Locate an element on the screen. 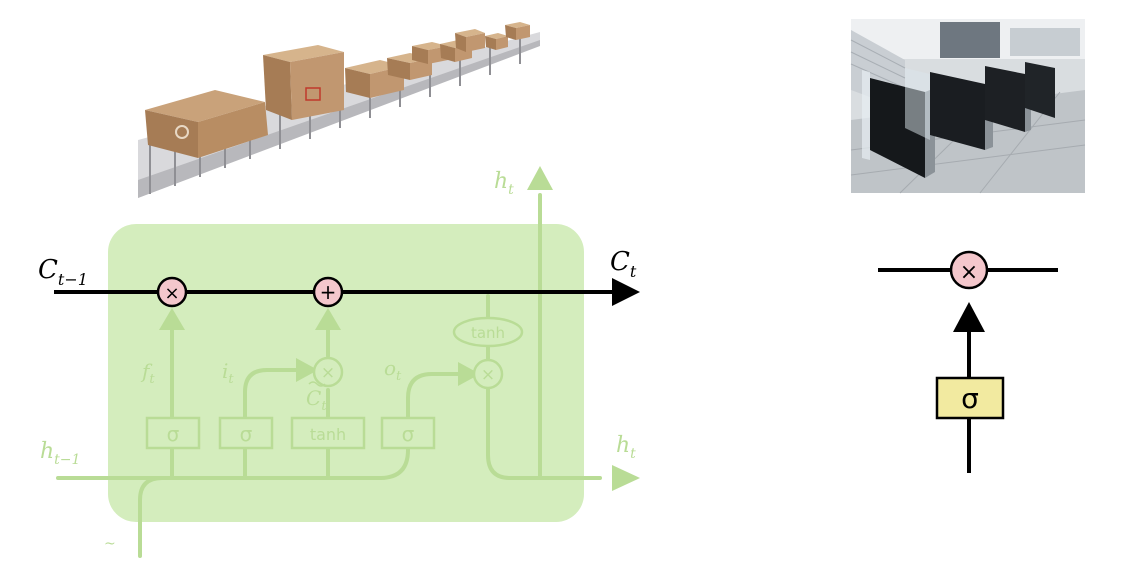 This screenshot has width=1138, height=573. forget-gate-sigma-box is located at coordinates (173, 433).